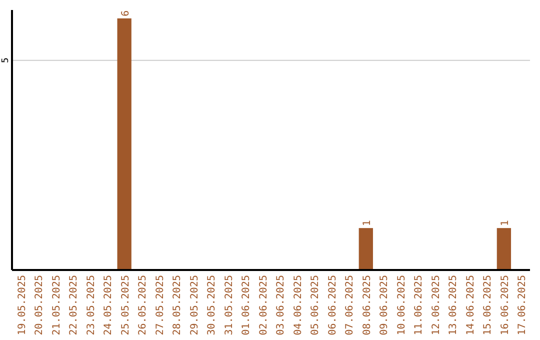 The height and width of the screenshot is (340, 540). What do you see at coordinates (56, 305) in the screenshot?
I see `x-tick-label: 21.05.2025` at bounding box center [56, 305].